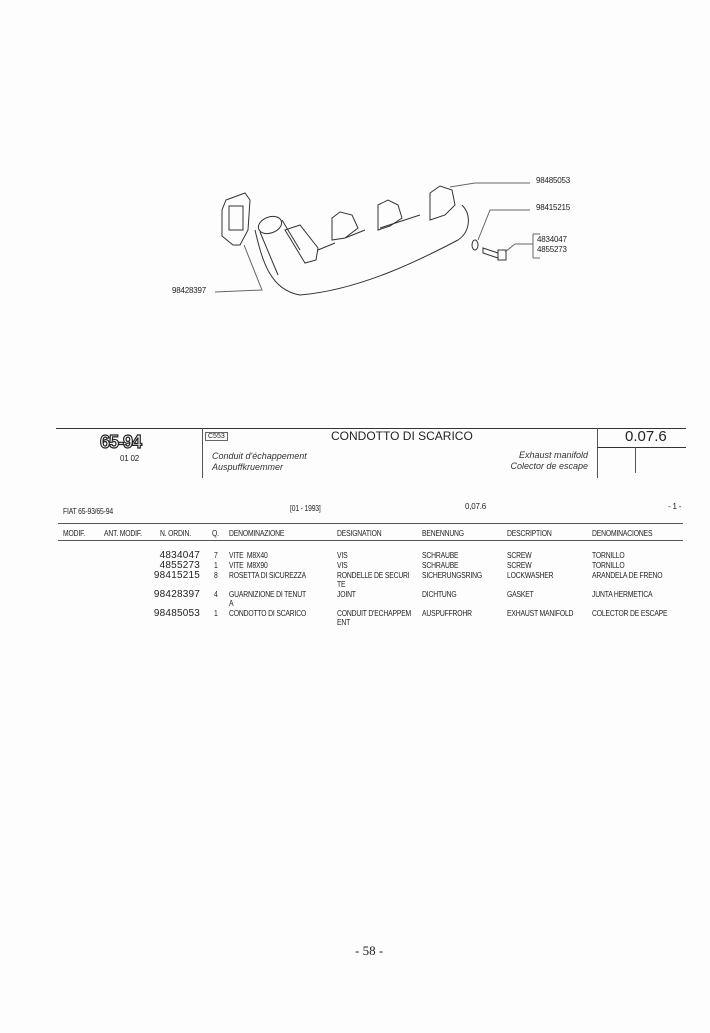  I want to click on callout-4855273: 4855273, so click(552, 249).